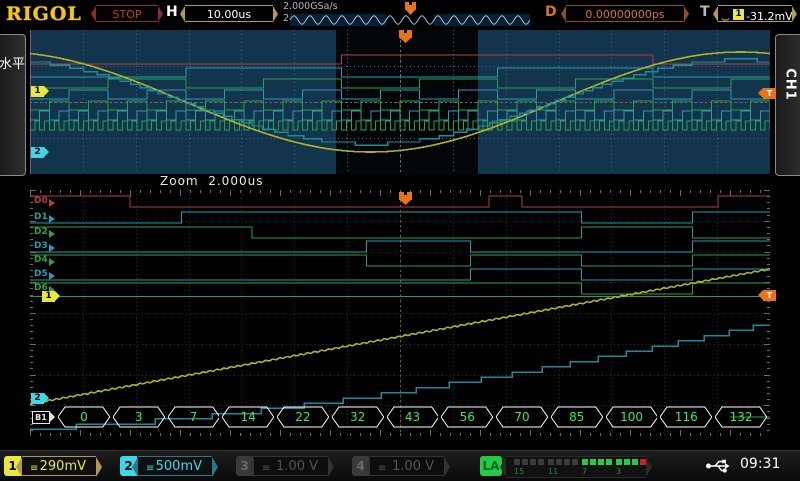  Describe the element at coordinates (13, 105) in the screenshot. I see `horizontal-menu-tab: 水平` at that location.